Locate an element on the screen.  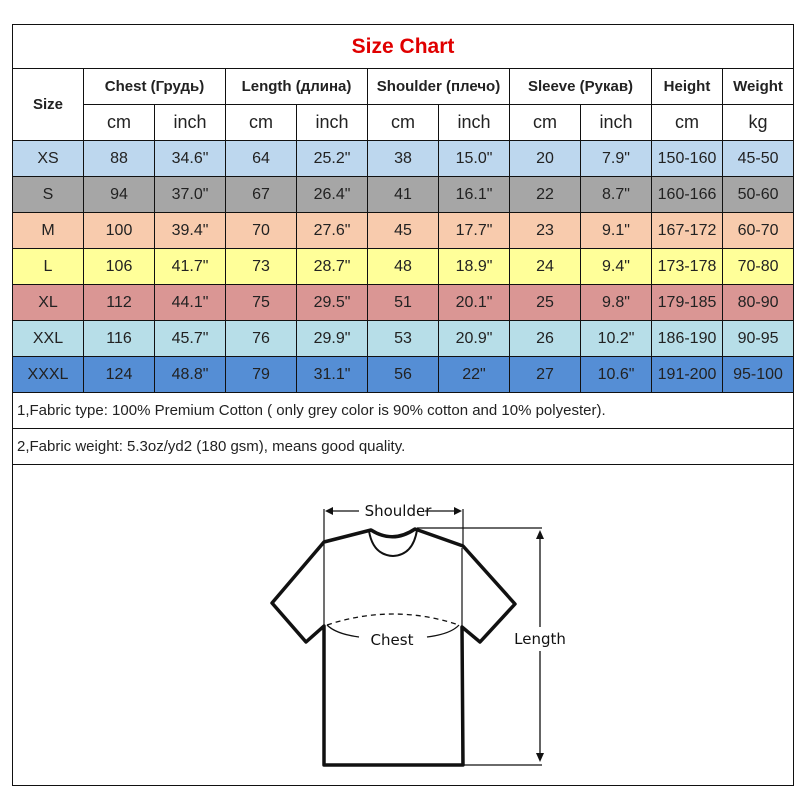
value-cell: 186-190 is located at coordinates (687, 338).